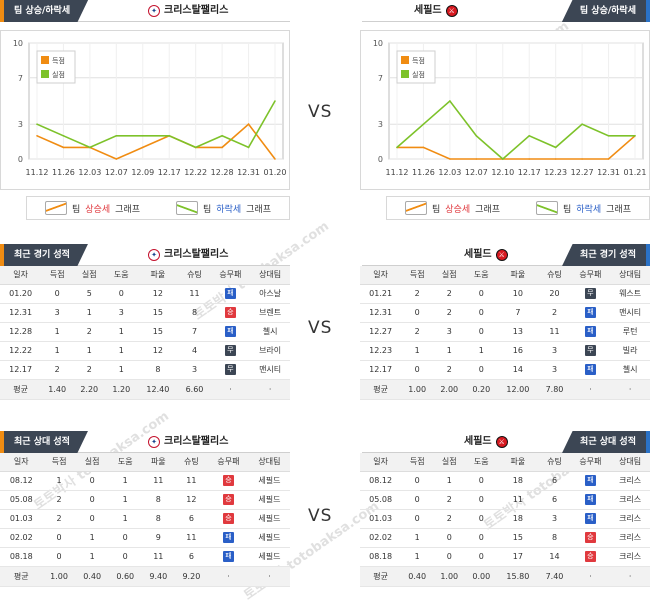 This screenshot has width=650, height=603. What do you see at coordinates (270, 294) in the screenshot?
I see `table-cell: 아스날` at bounding box center [270, 294].